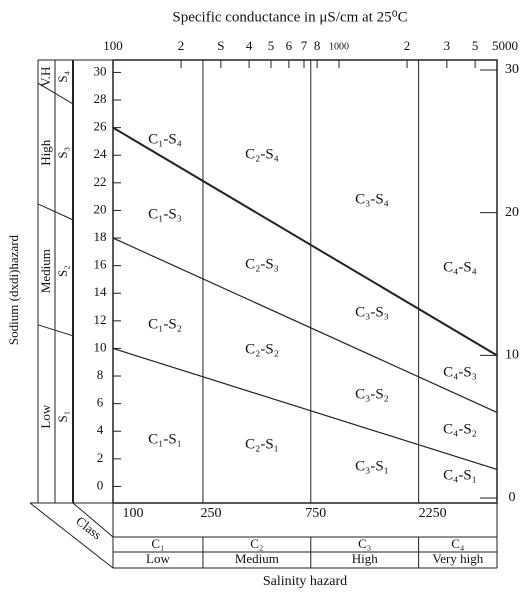  Describe the element at coordinates (512, 212) in the screenshot. I see `y2-tick-label: 20` at that location.